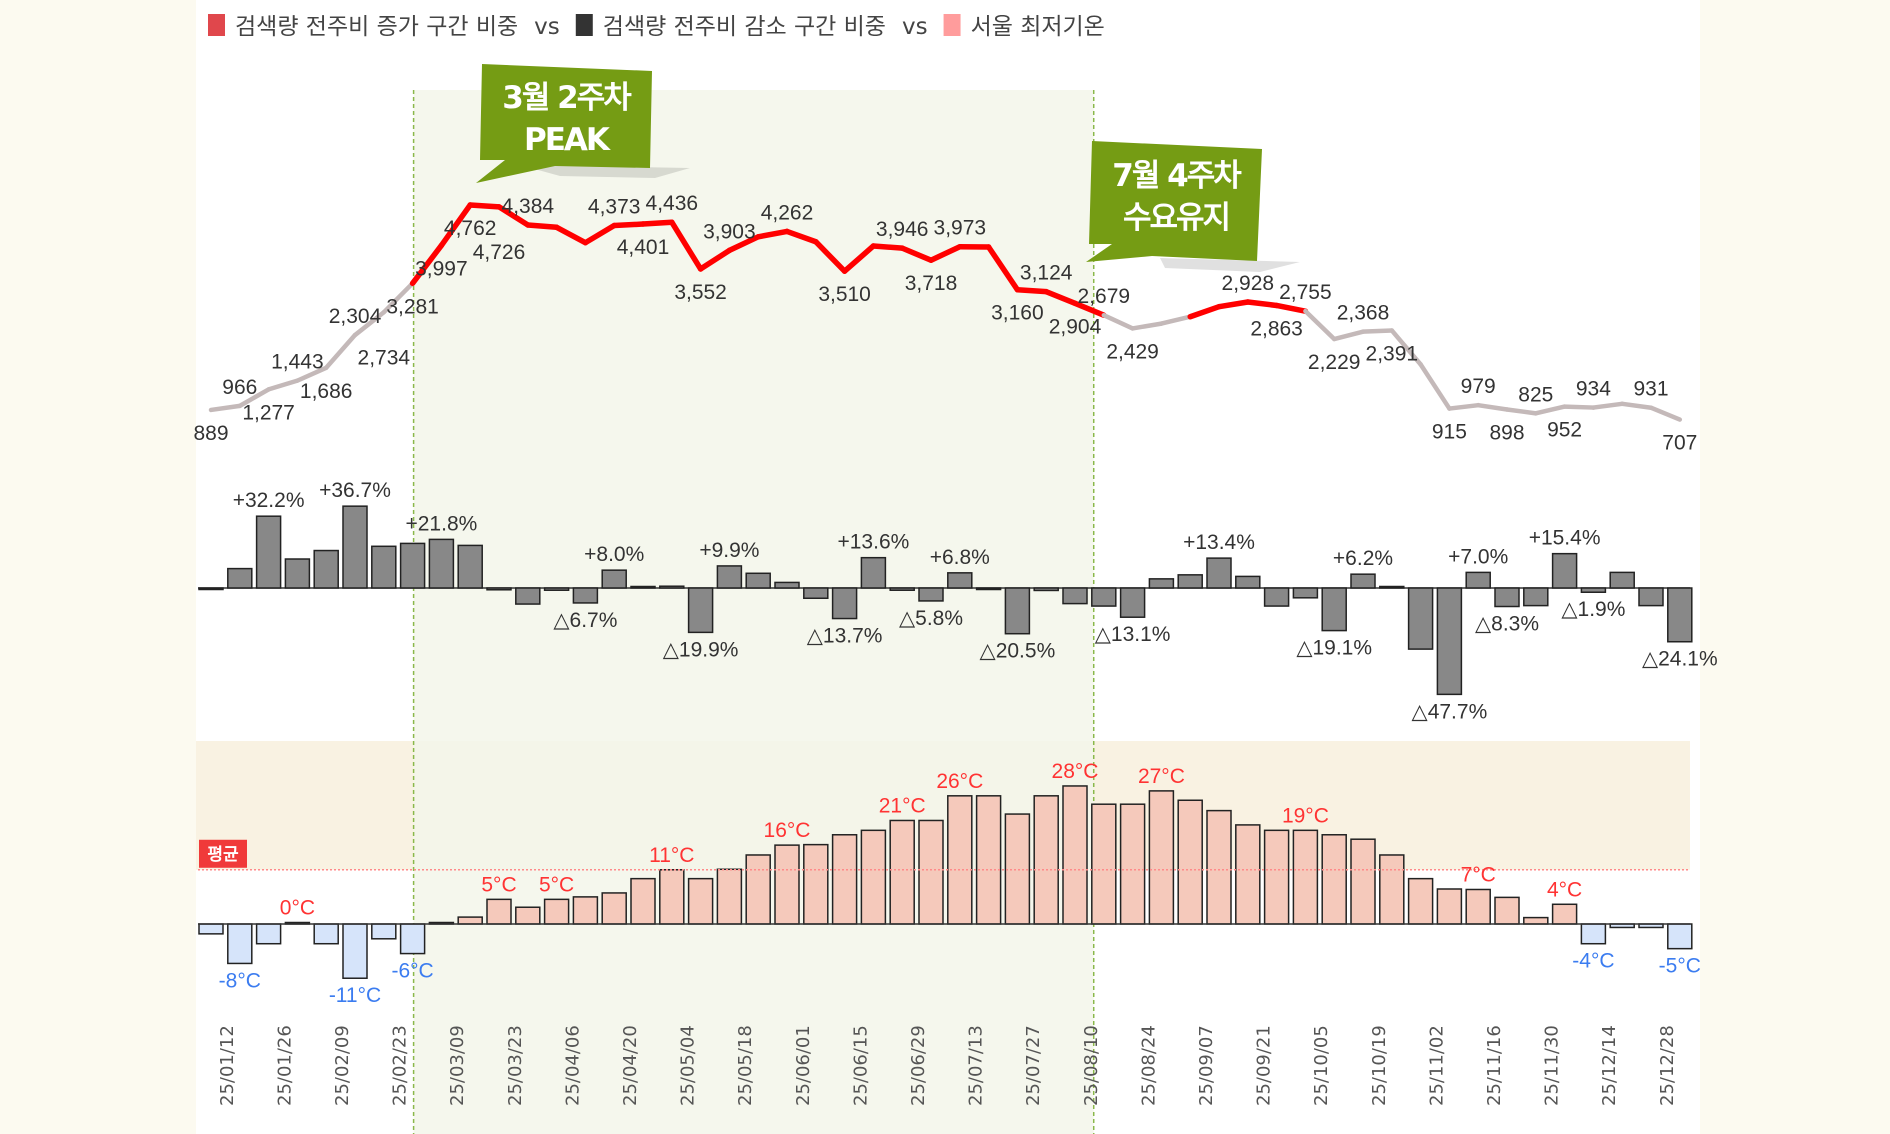 This screenshot has height=1134, width=1890. I want to click on change-bar-label: △8.3%, so click(1507, 624).